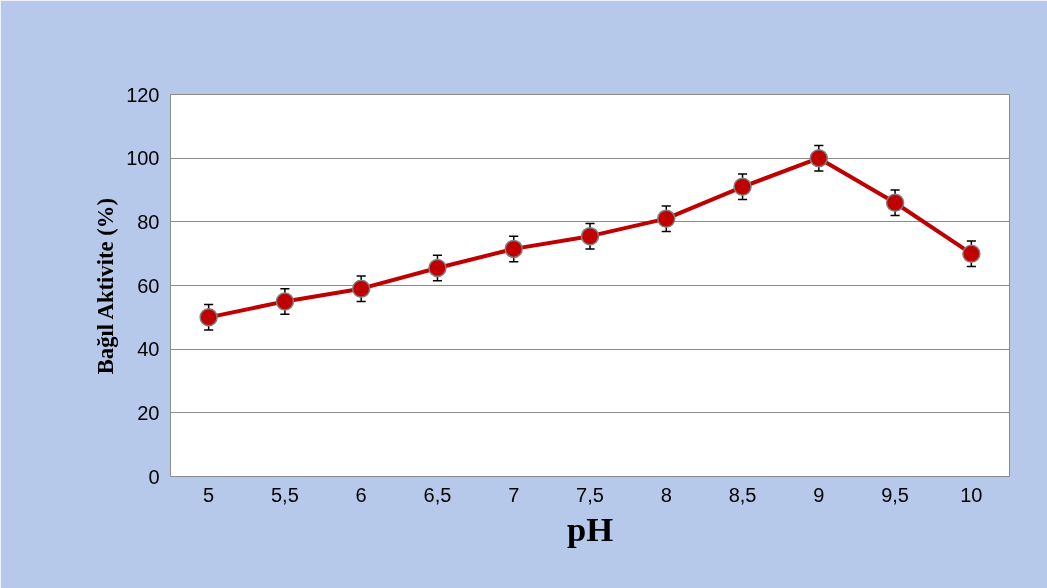 This screenshot has height=588, width=1047. What do you see at coordinates (148, 412) in the screenshot?
I see `y-tick-label: 20` at bounding box center [148, 412].